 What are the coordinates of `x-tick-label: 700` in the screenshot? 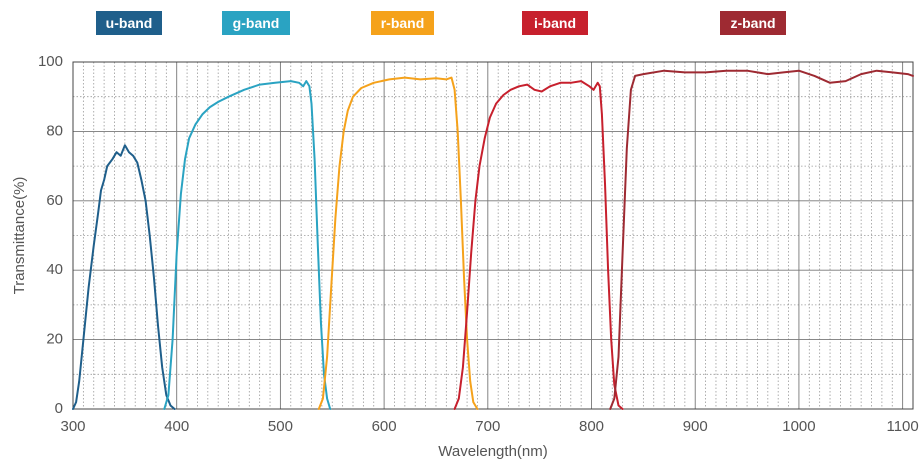 It's located at (487, 426).